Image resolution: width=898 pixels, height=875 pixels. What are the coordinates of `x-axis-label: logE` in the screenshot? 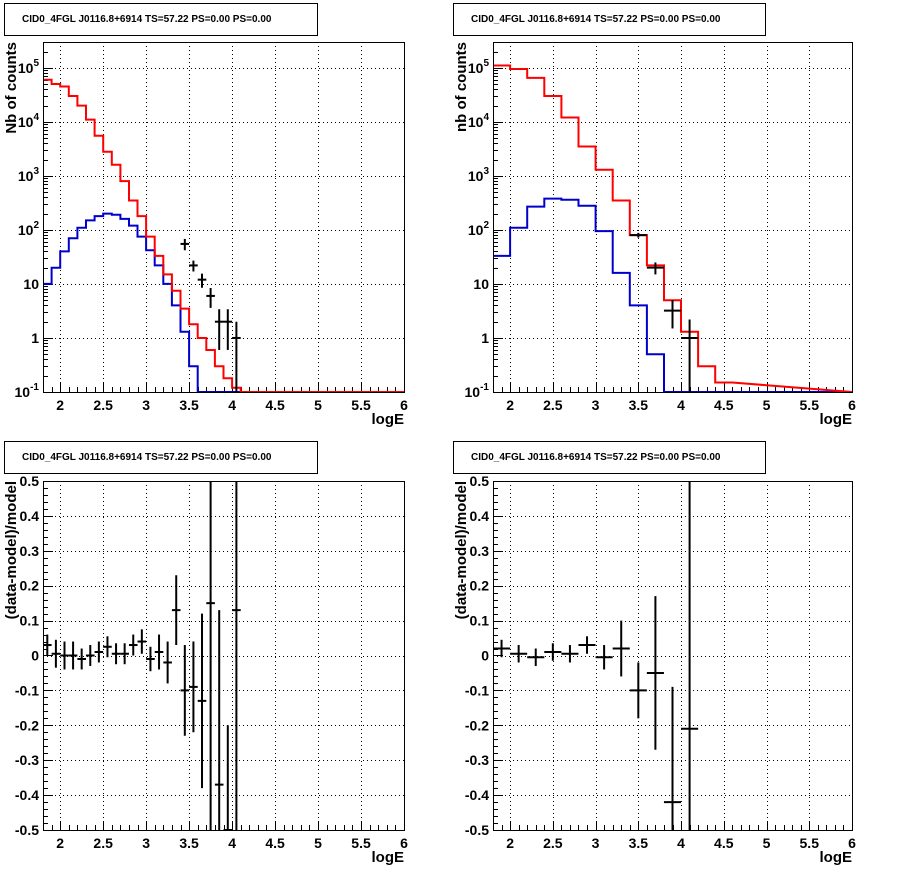 It's located at (836, 857).